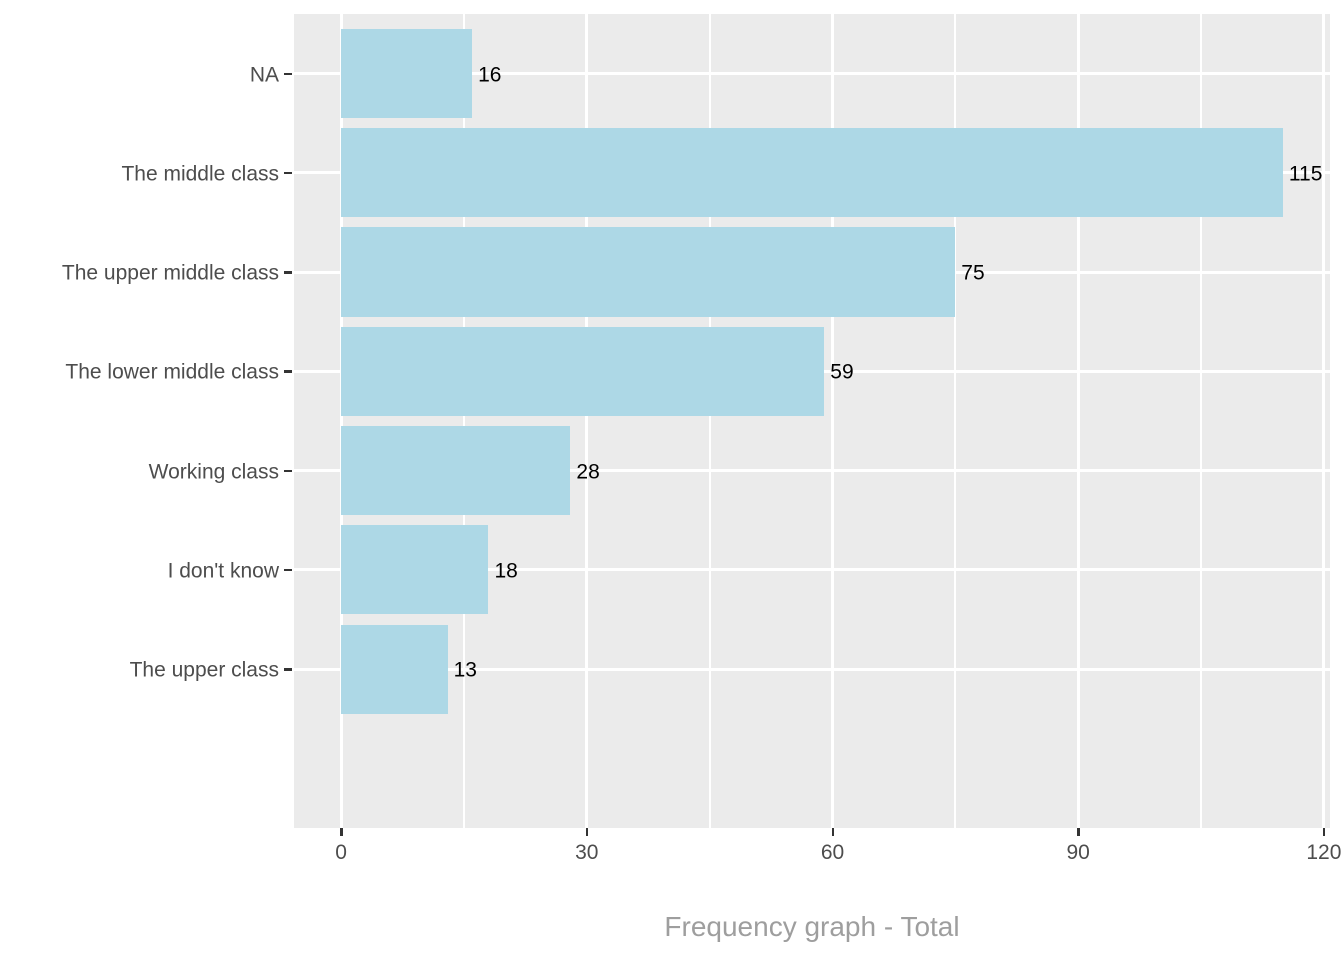 Image resolution: width=1344 pixels, height=960 pixels. Describe the element at coordinates (465, 670) in the screenshot. I see `bar-value-label: 13` at that location.